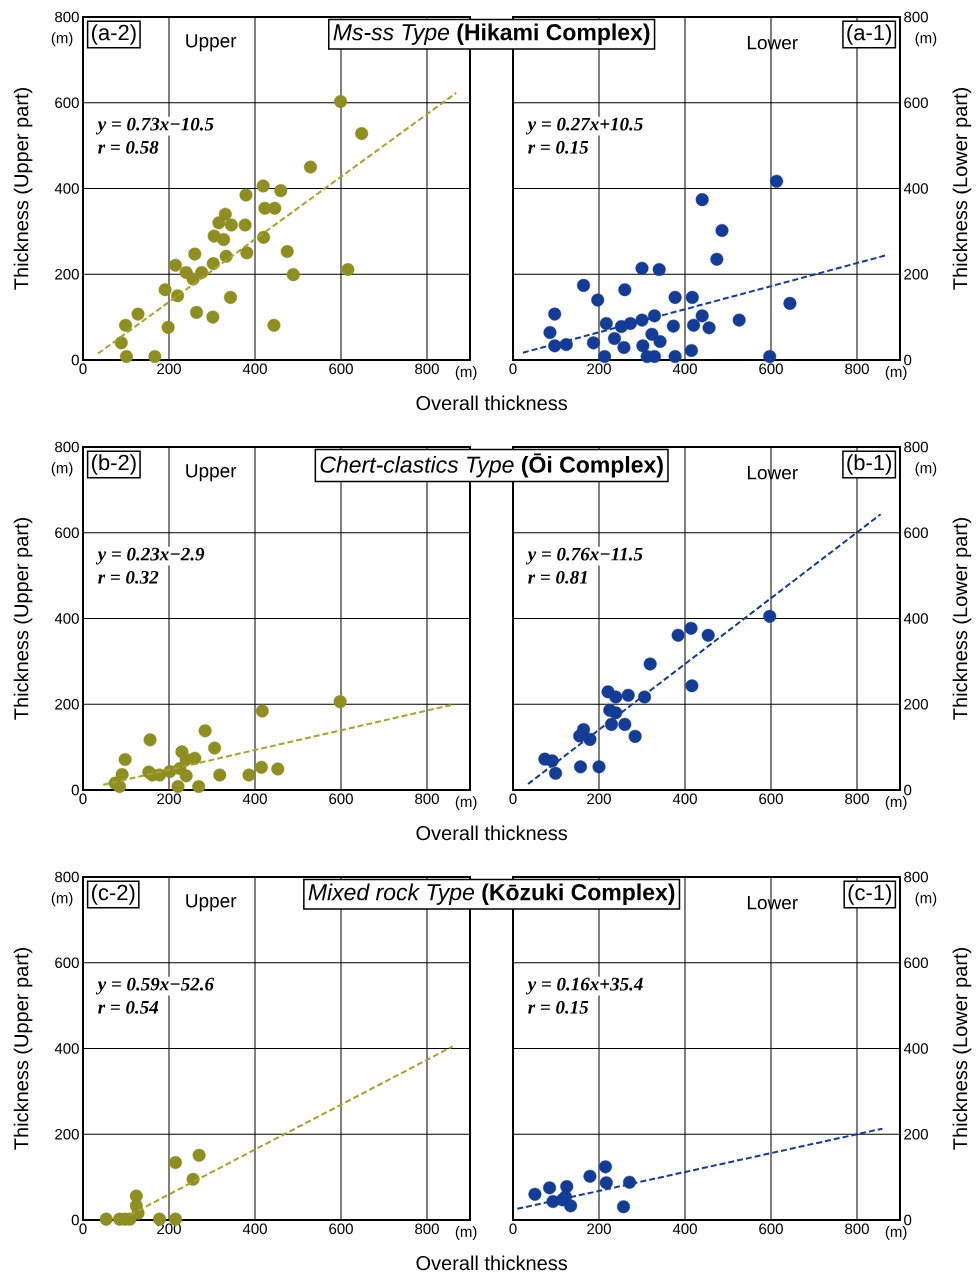  I want to click on annotation: (b-2), so click(113, 464).